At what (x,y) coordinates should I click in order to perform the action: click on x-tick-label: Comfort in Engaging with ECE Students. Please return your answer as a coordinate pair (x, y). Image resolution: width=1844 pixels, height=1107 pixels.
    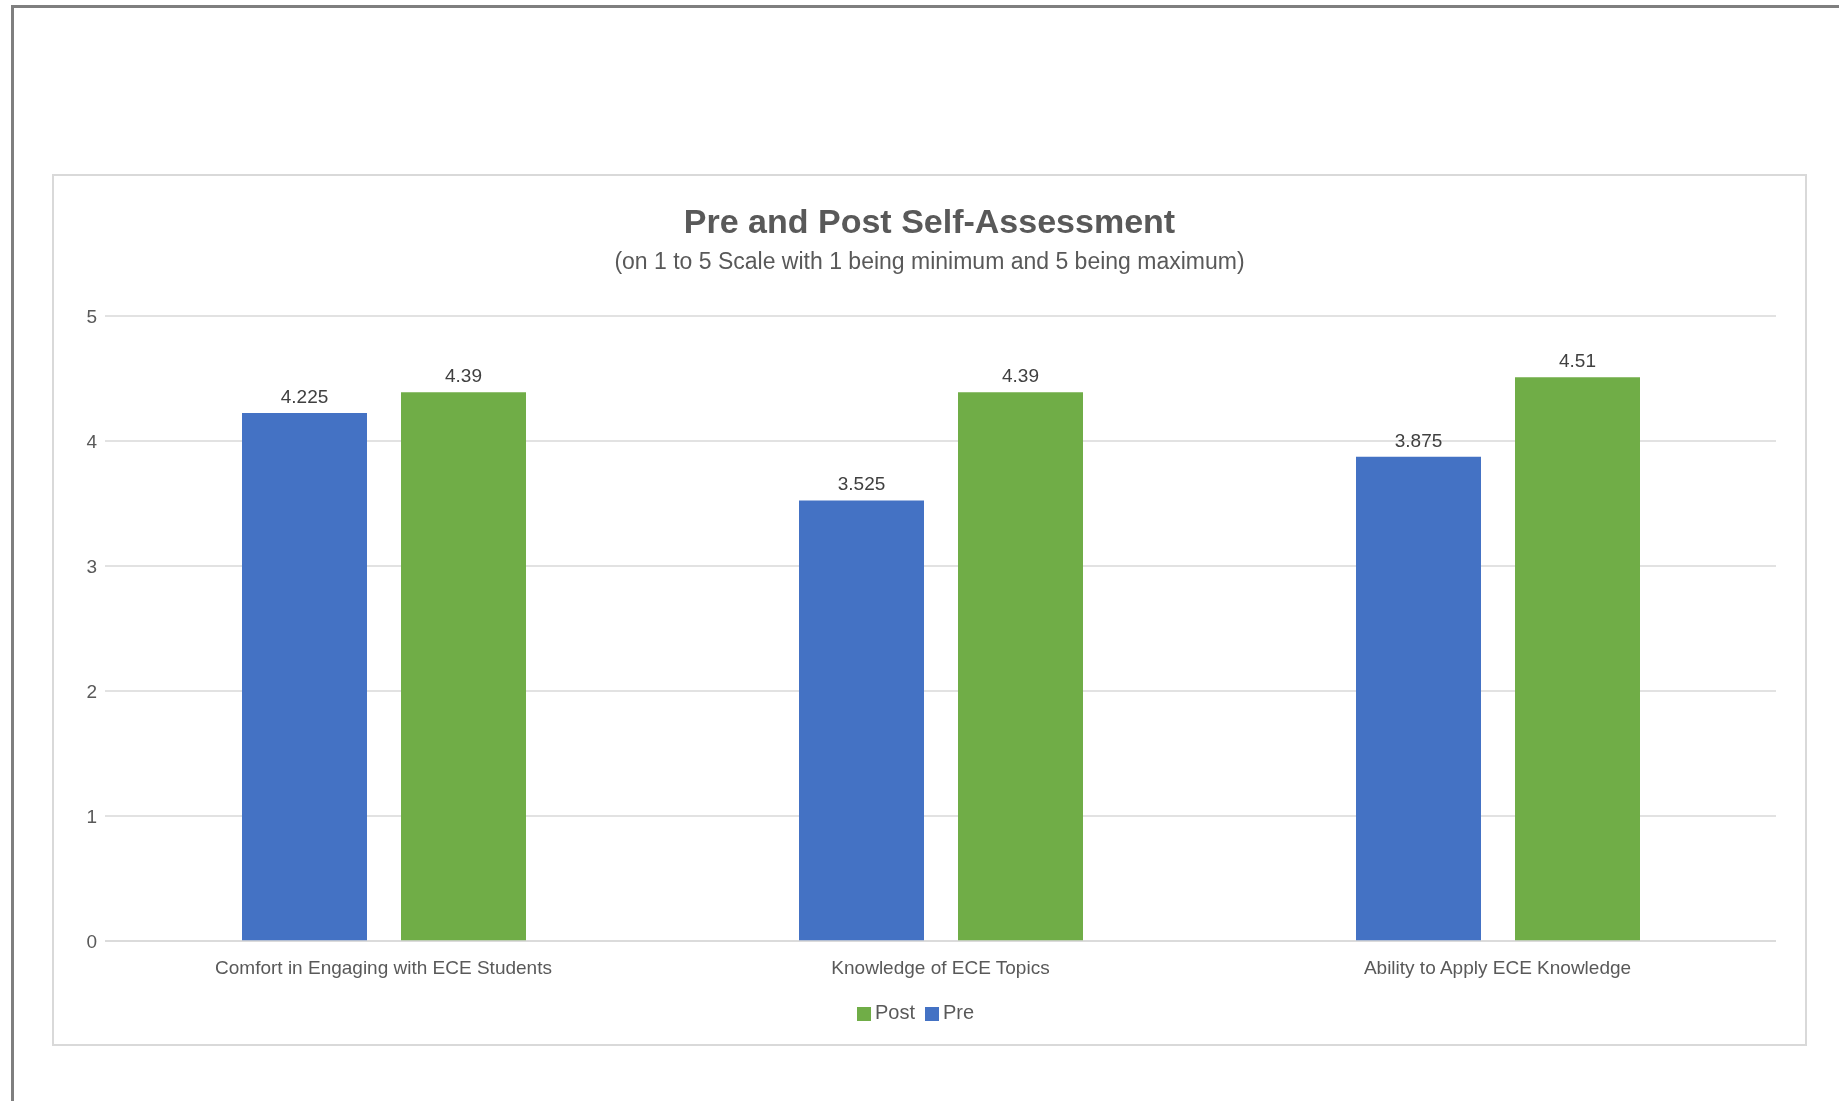
    Looking at the image, I should click on (383, 968).